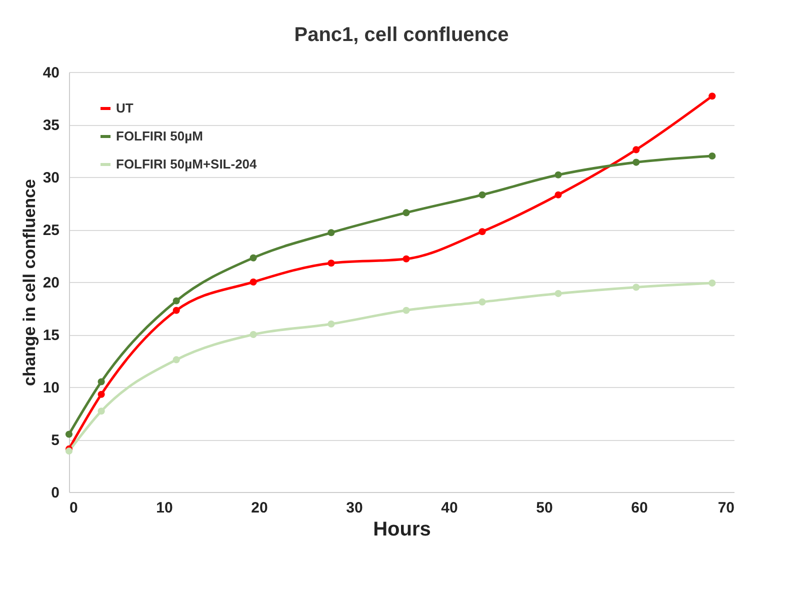 Image resolution: width=812 pixels, height=606 pixels. I want to click on y-tick-label: 40, so click(51, 73).